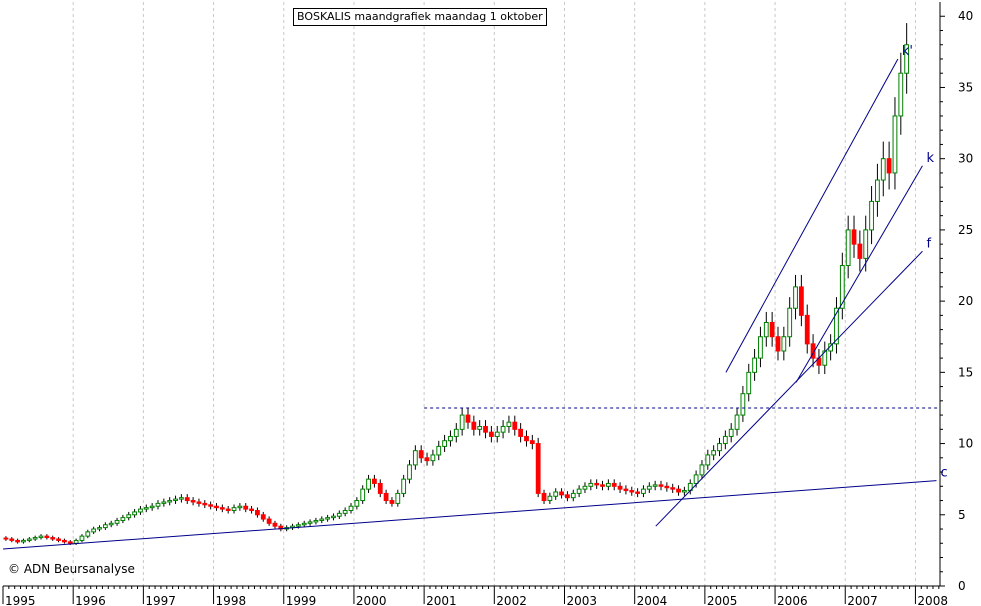 Image resolution: width=981 pixels, height=606 pixels. Describe the element at coordinates (965, 372) in the screenshot. I see `y-tick-label: 15` at that location.